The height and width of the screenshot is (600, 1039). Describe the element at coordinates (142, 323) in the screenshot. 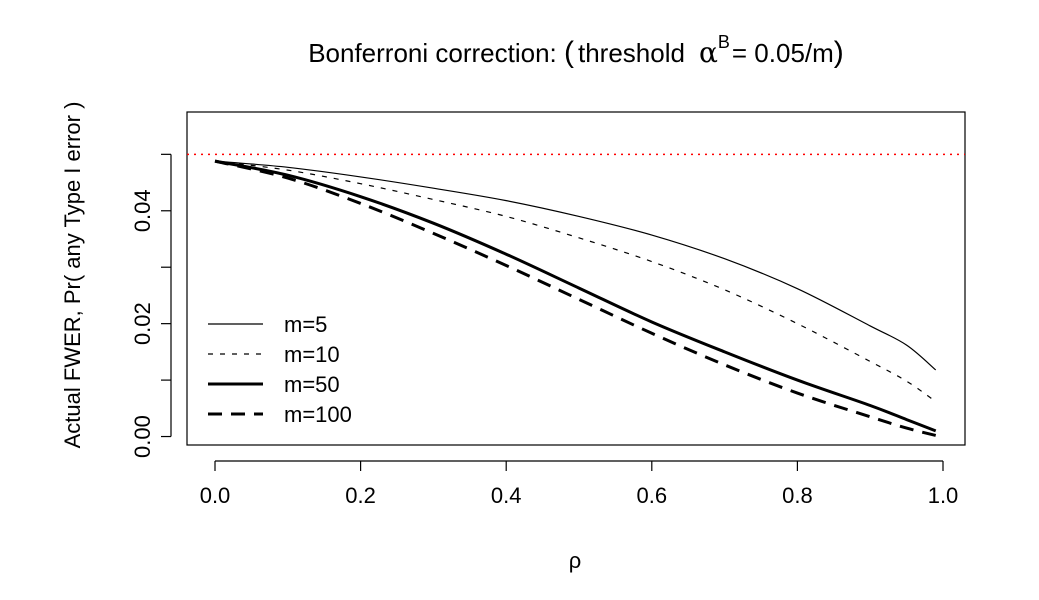

I see `y-tick-label: 0.02` at that location.